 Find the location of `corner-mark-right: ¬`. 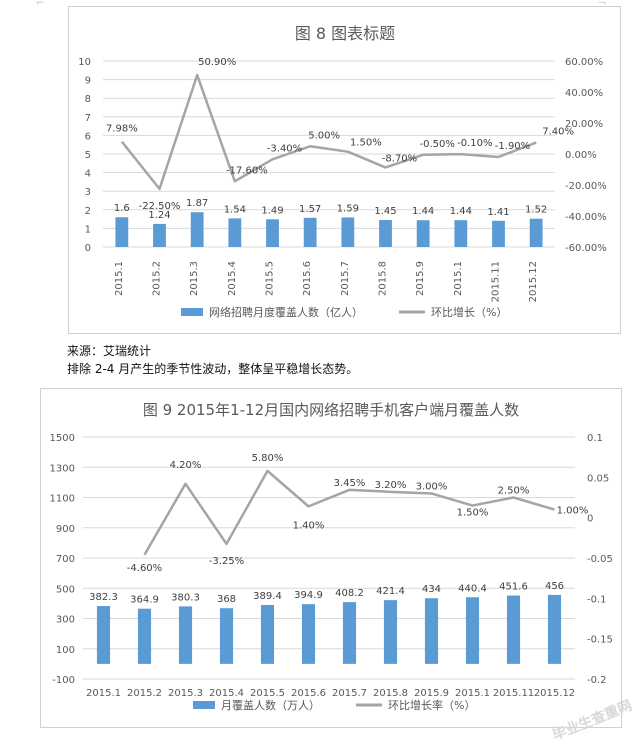

corner-mark-right: ¬ is located at coordinates (602, 4).